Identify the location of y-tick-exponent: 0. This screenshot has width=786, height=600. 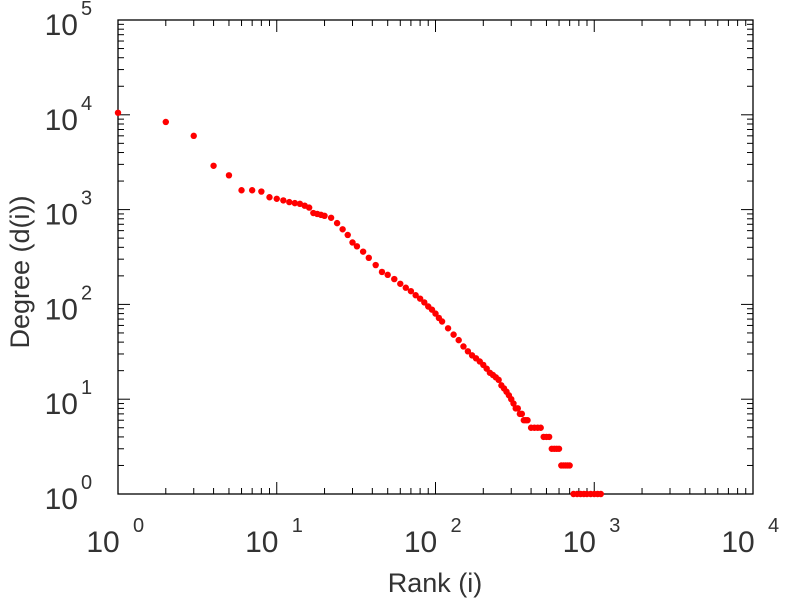
(86, 483).